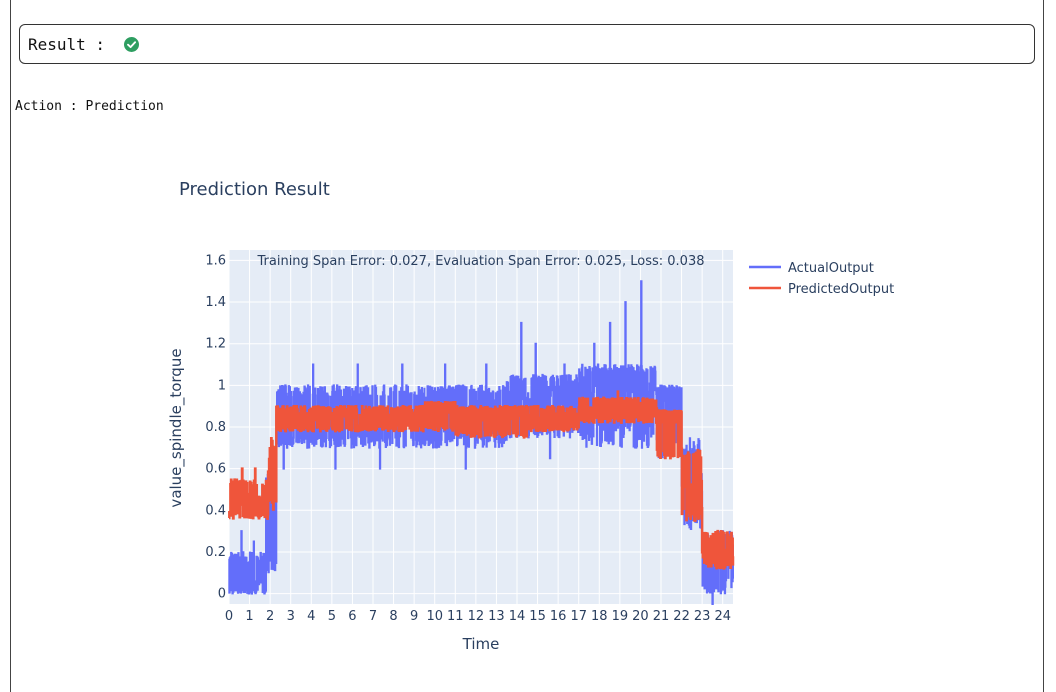  Describe the element at coordinates (311, 616) in the screenshot. I see `x-tick-label: 4` at that location.